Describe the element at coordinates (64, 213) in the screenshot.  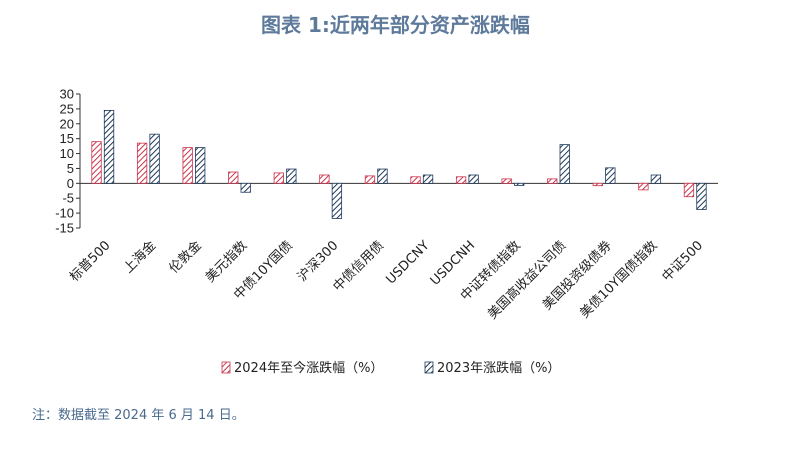
I see `y-tick-label: -10` at that location.